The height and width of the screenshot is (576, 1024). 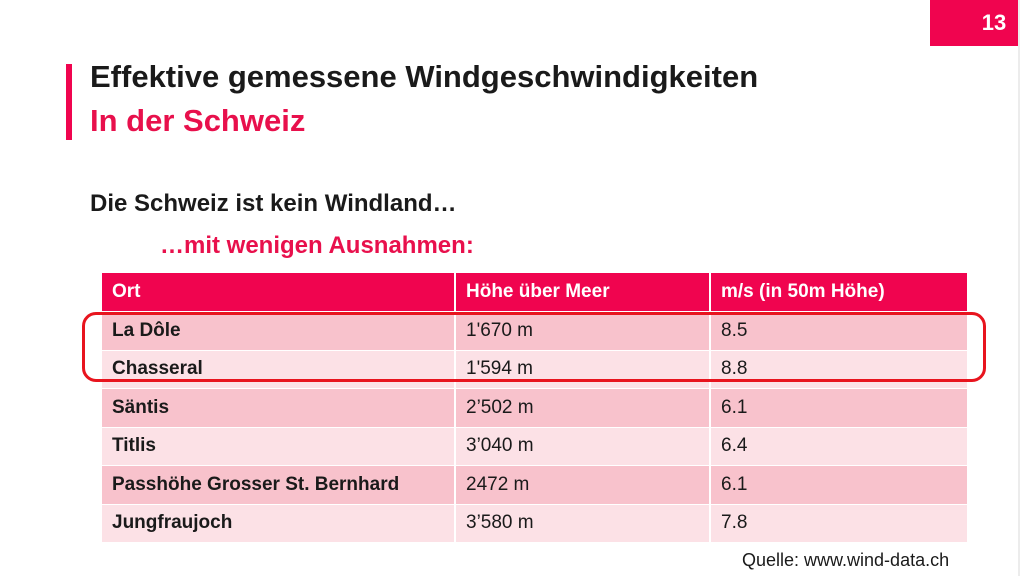 I want to click on header-location: Ort, so click(x=279, y=292).